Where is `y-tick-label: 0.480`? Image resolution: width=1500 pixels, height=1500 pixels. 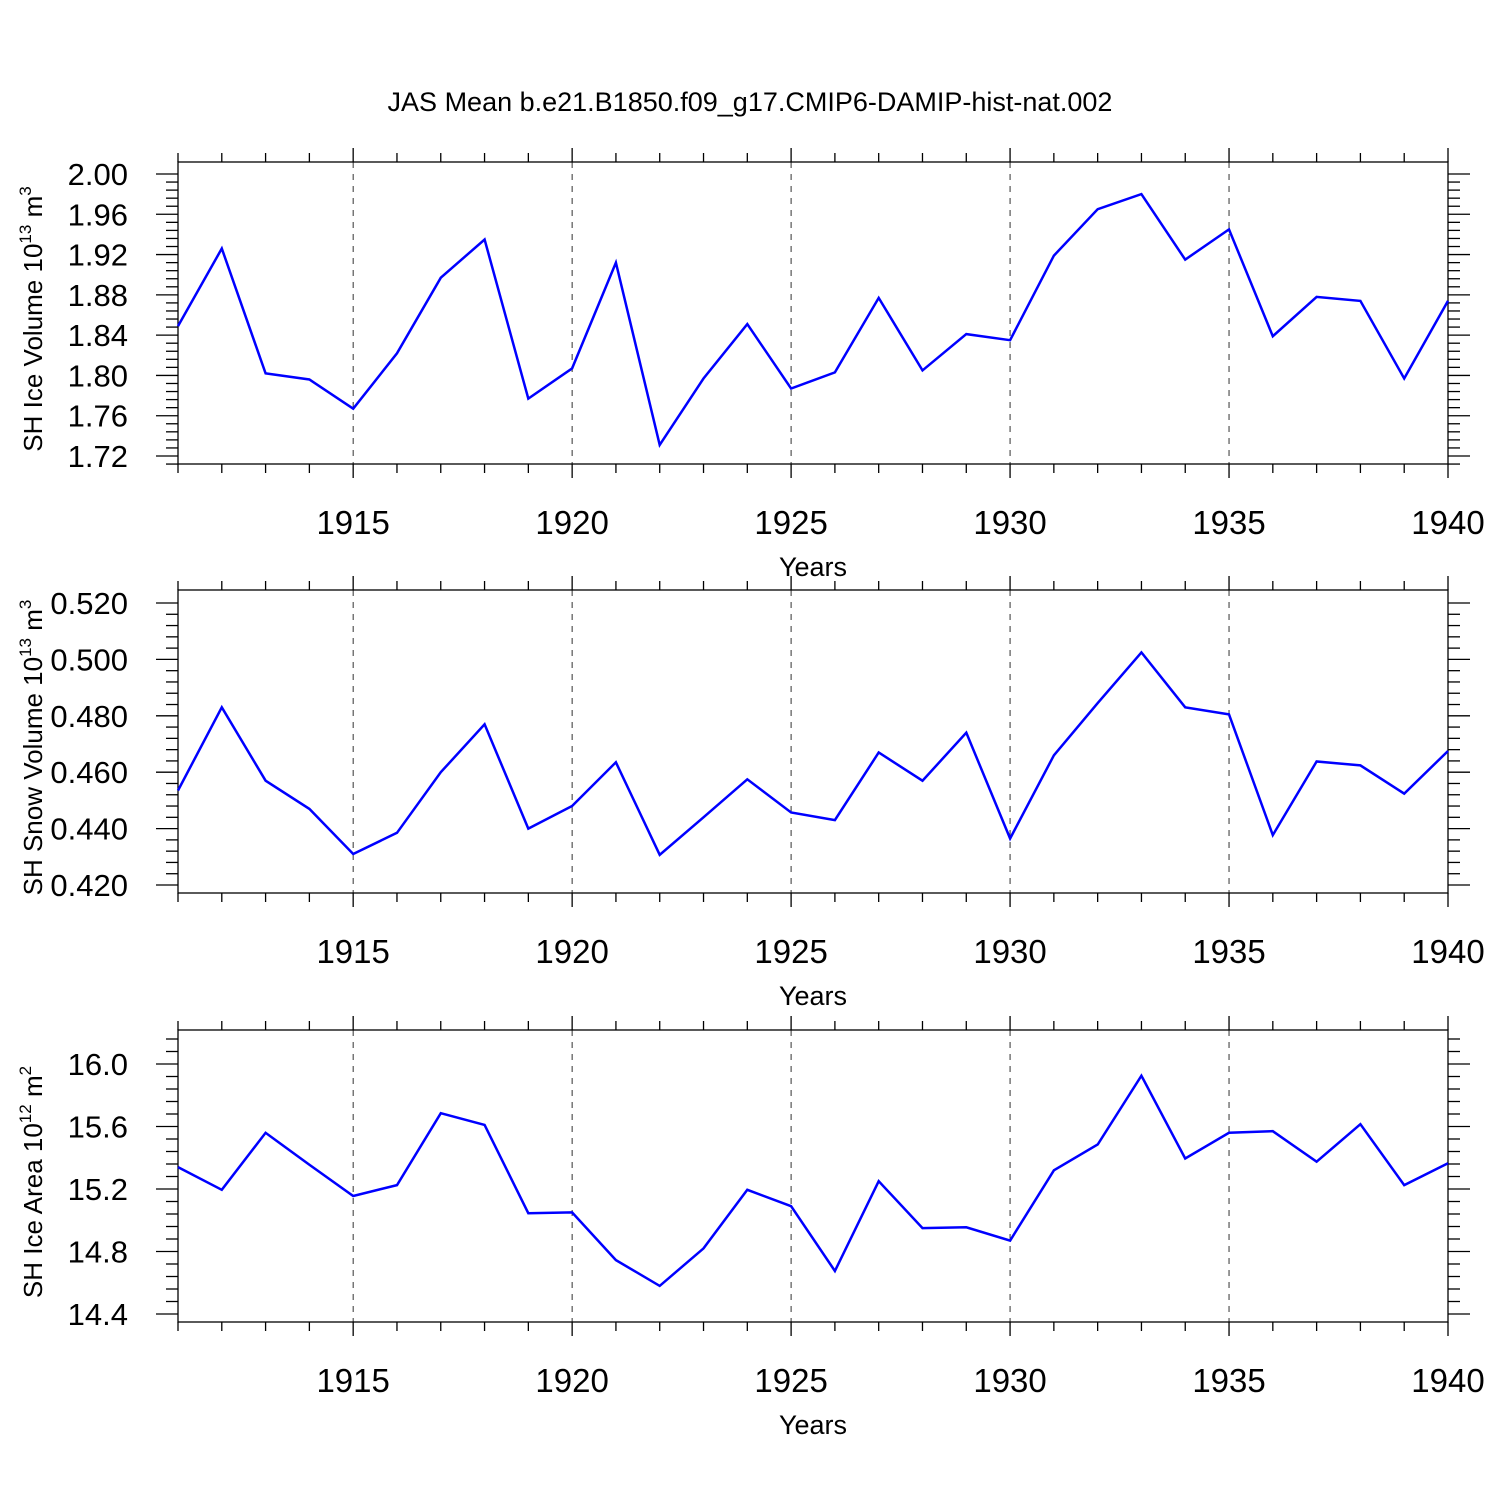
y-tick-label: 0.480 is located at coordinates (89, 716).